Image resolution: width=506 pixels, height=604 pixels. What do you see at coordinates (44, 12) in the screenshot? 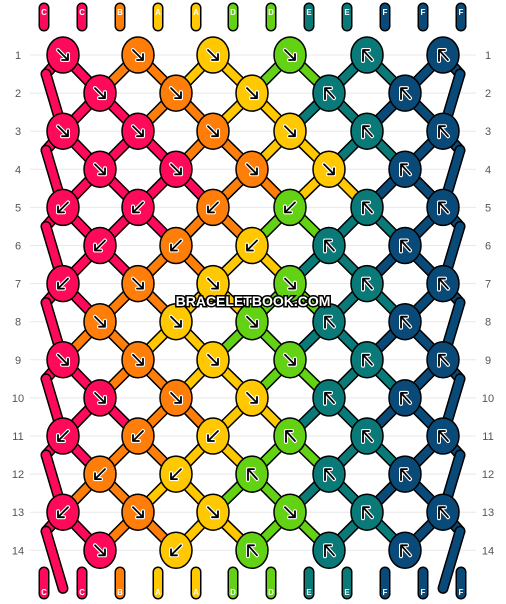
I see `top-string-label: C` at bounding box center [44, 12].